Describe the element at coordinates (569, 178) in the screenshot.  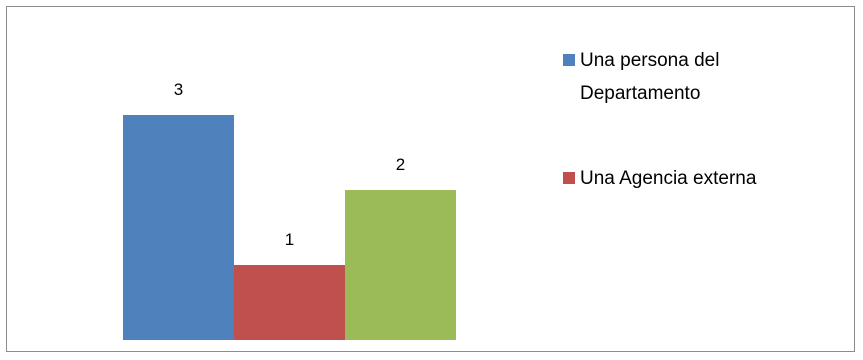
I see `legend-swatch-agency` at that location.